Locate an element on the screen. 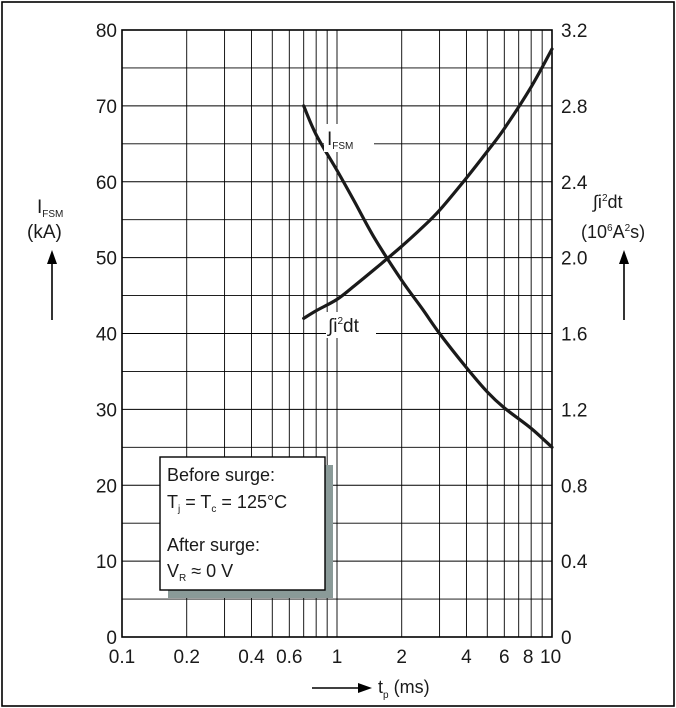  left-axis-unit: (kA) is located at coordinates (44, 232).